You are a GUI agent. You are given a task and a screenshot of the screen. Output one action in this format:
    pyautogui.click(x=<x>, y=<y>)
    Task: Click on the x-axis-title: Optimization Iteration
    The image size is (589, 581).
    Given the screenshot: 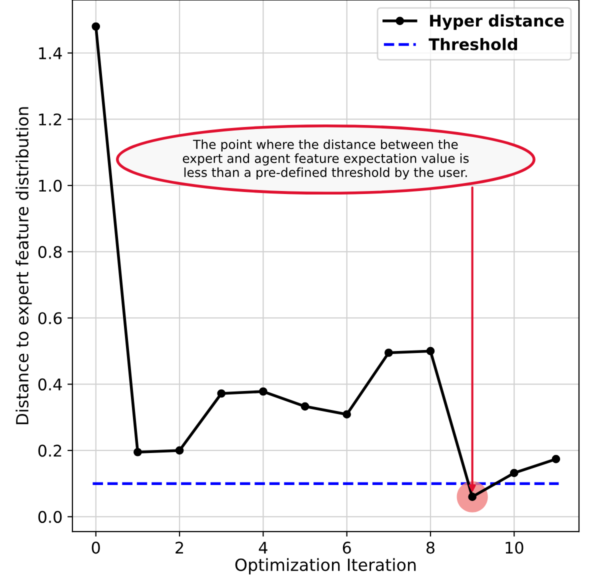 What is the action you would take?
    pyautogui.click(x=325, y=566)
    